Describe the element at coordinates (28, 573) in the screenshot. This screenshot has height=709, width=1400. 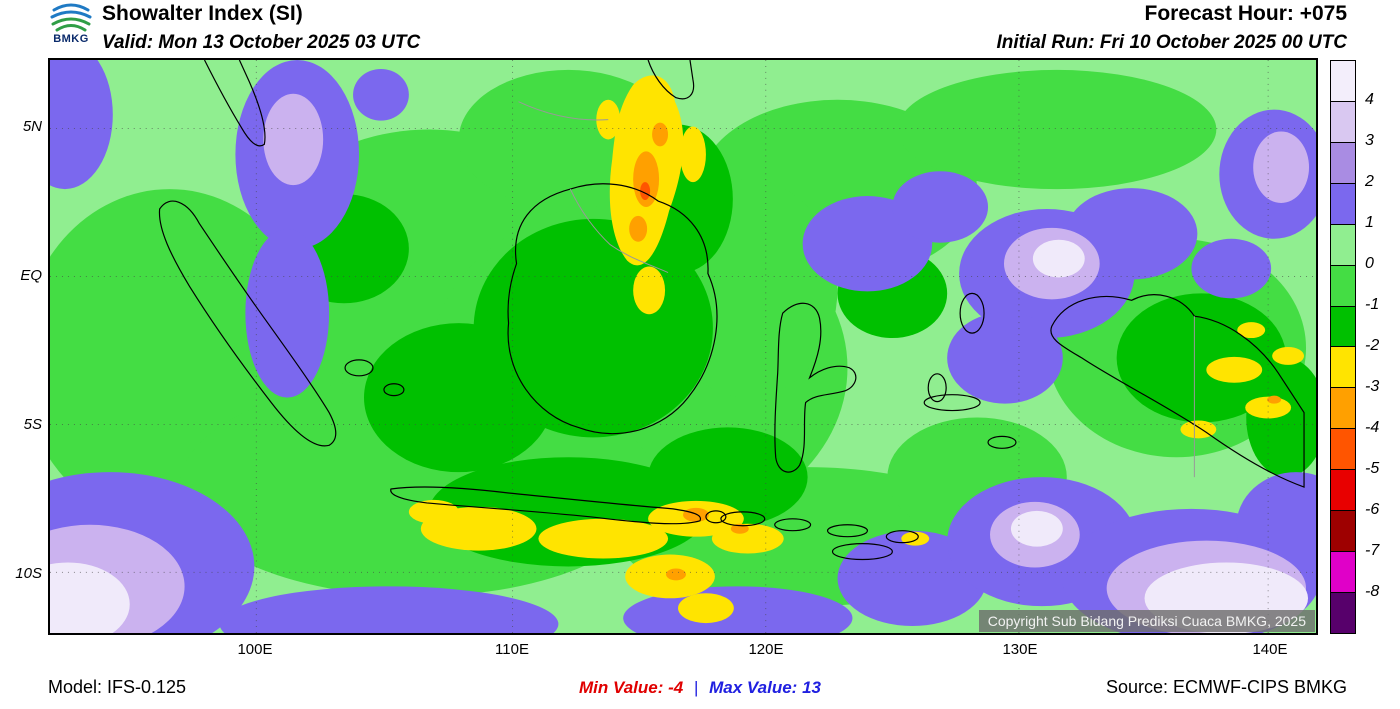
I see `lat-label-10s: 10S` at that location.